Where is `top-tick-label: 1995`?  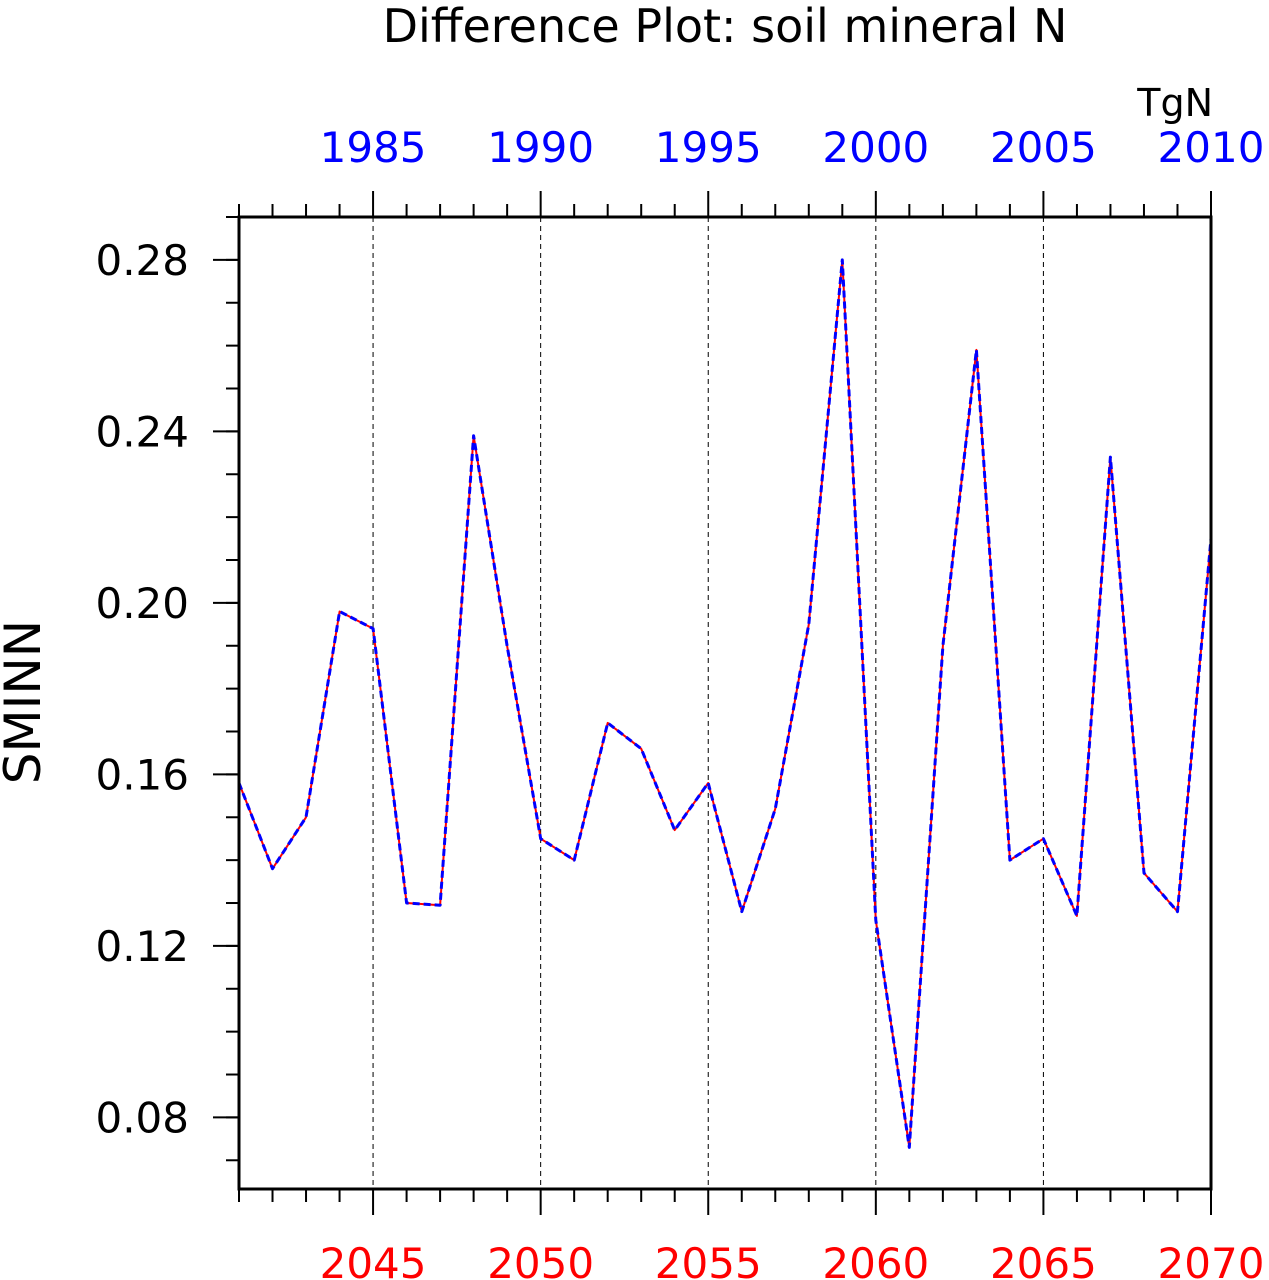 top-tick-label: 1995 is located at coordinates (708, 147).